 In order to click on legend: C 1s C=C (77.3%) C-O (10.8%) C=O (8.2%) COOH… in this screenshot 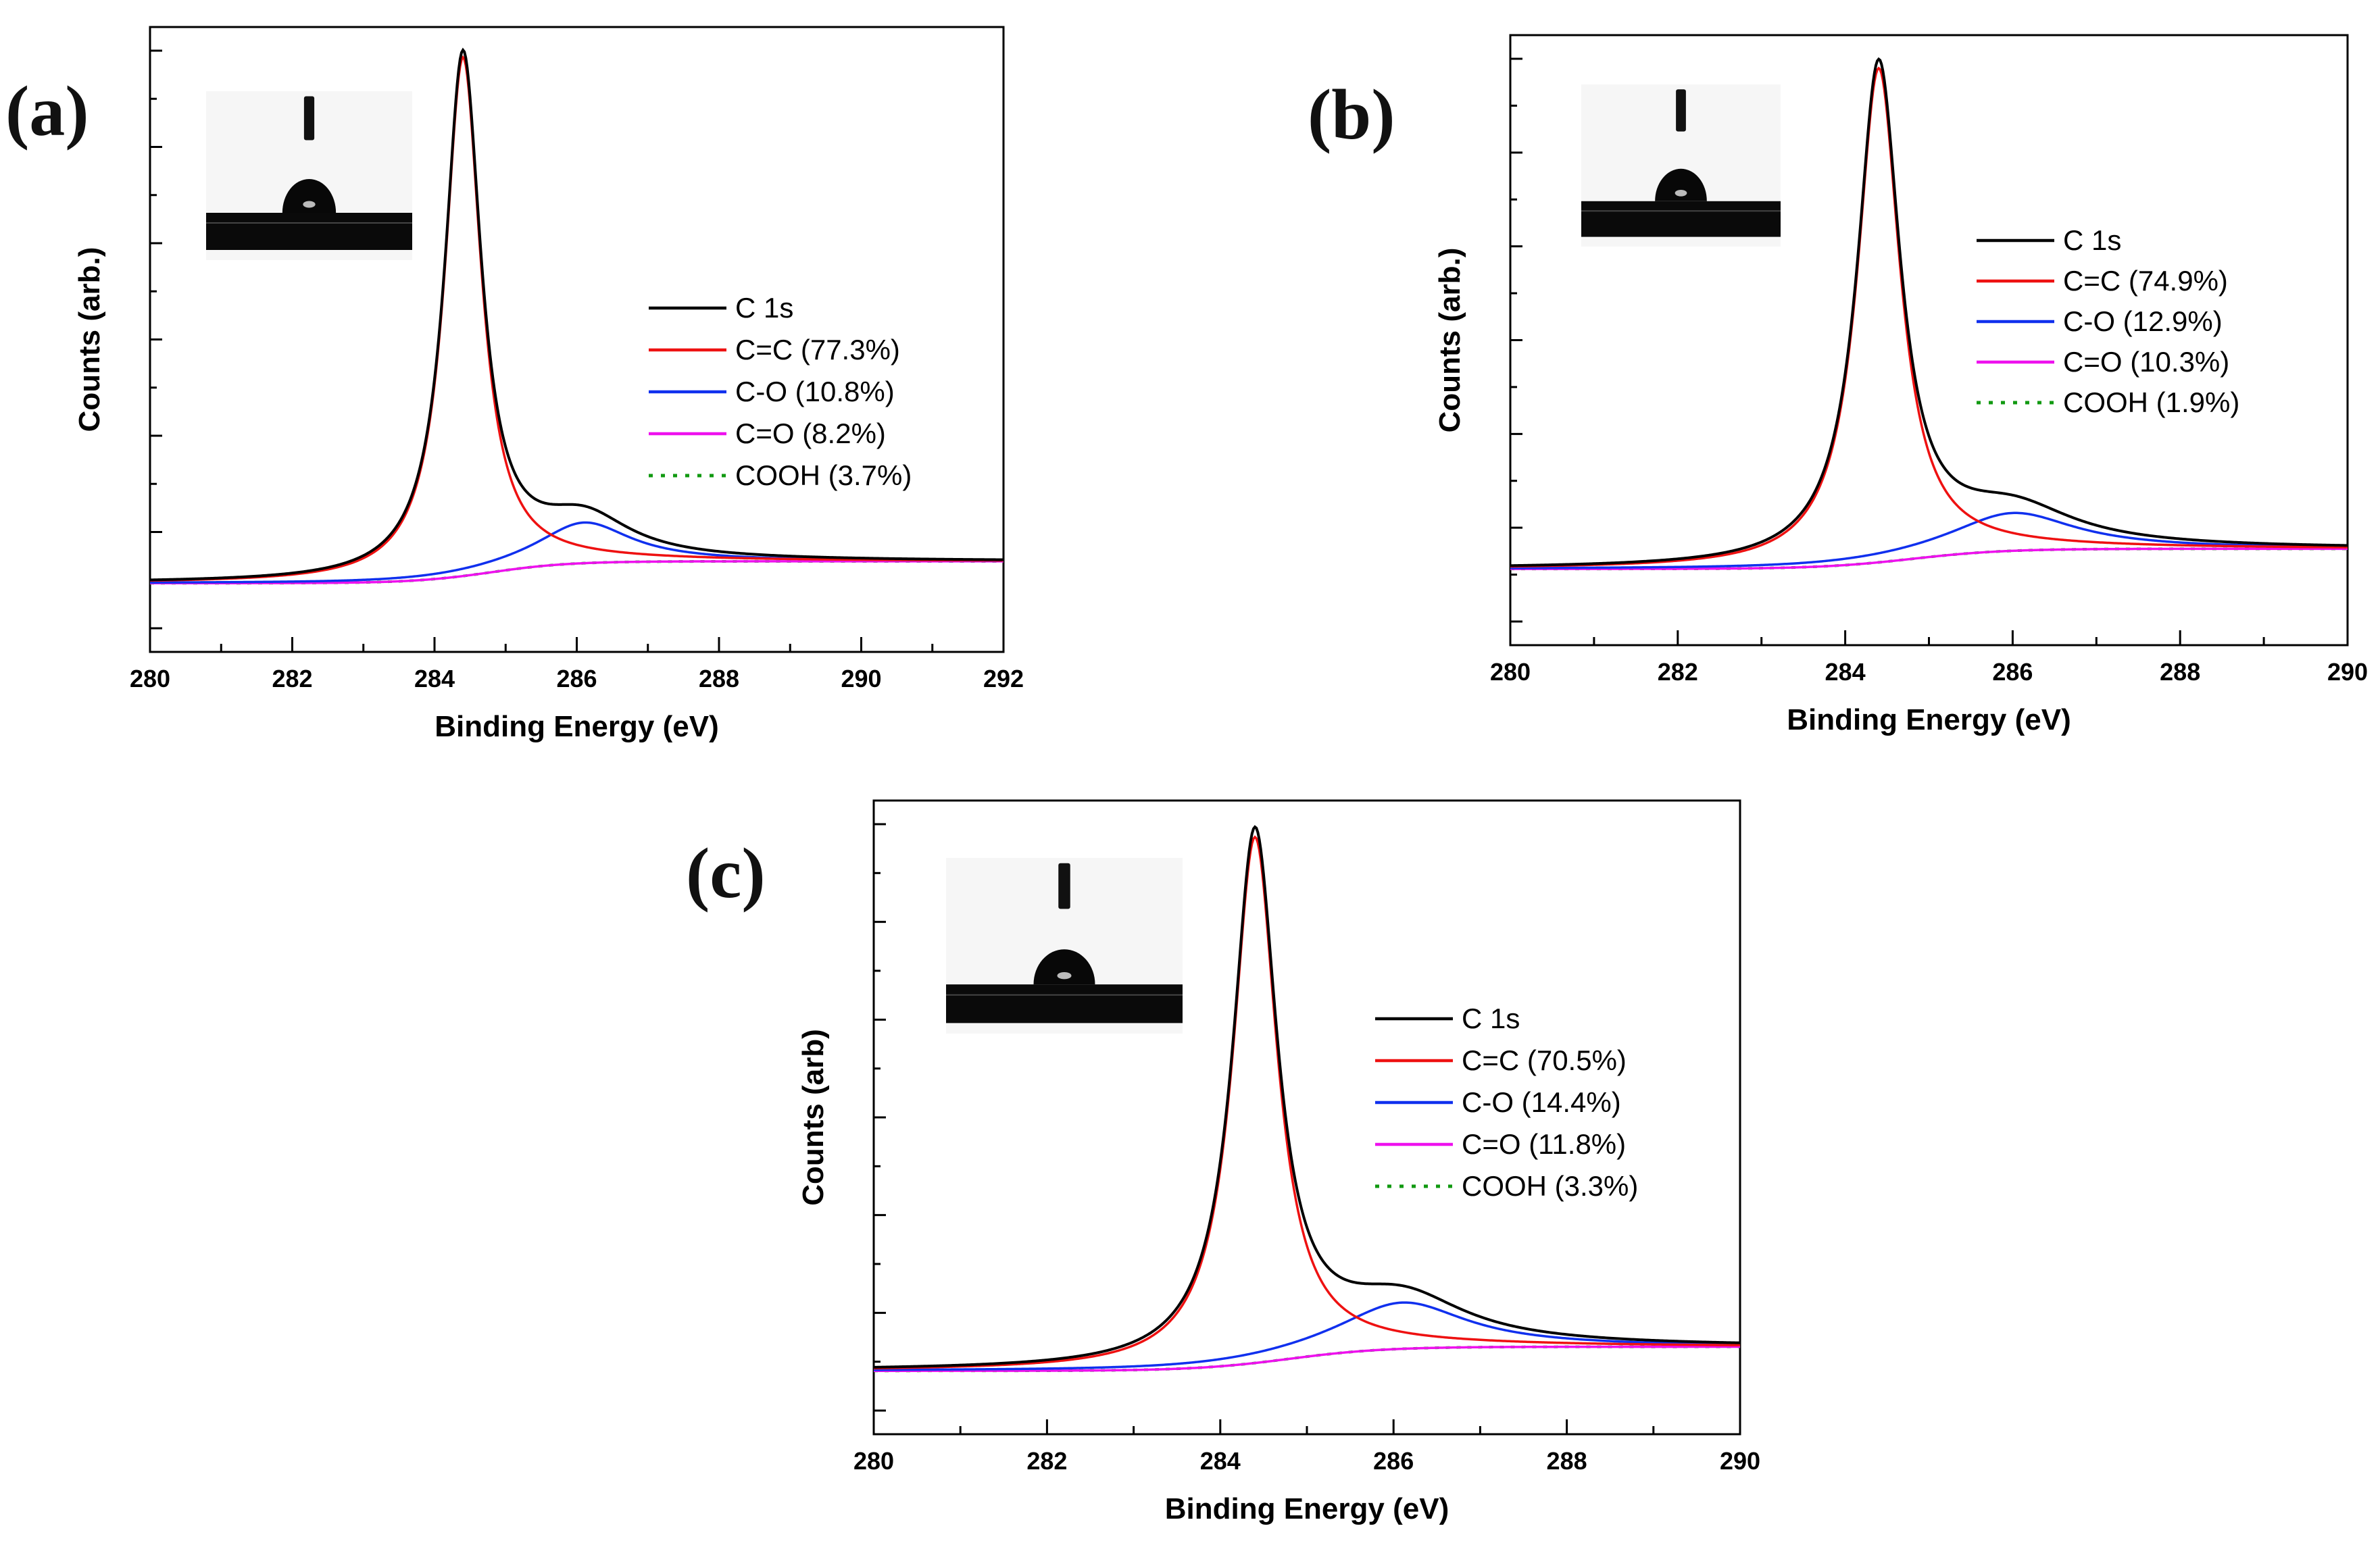, I will do `click(780, 392)`.